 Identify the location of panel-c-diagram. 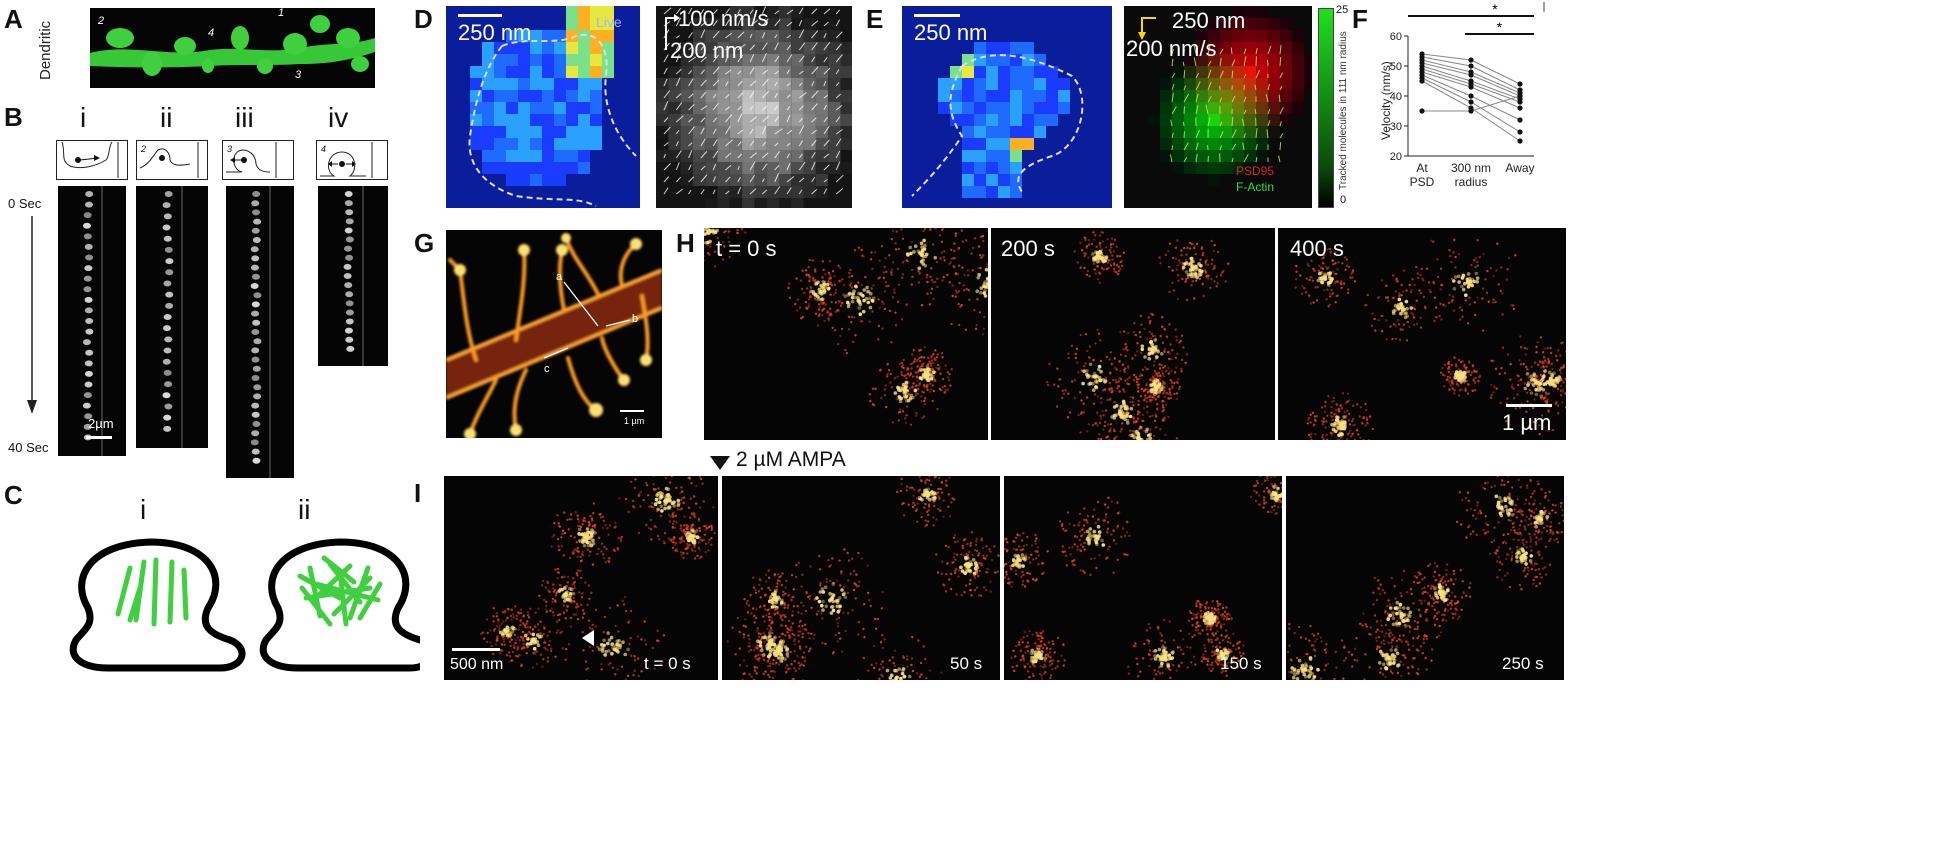
(248, 608).